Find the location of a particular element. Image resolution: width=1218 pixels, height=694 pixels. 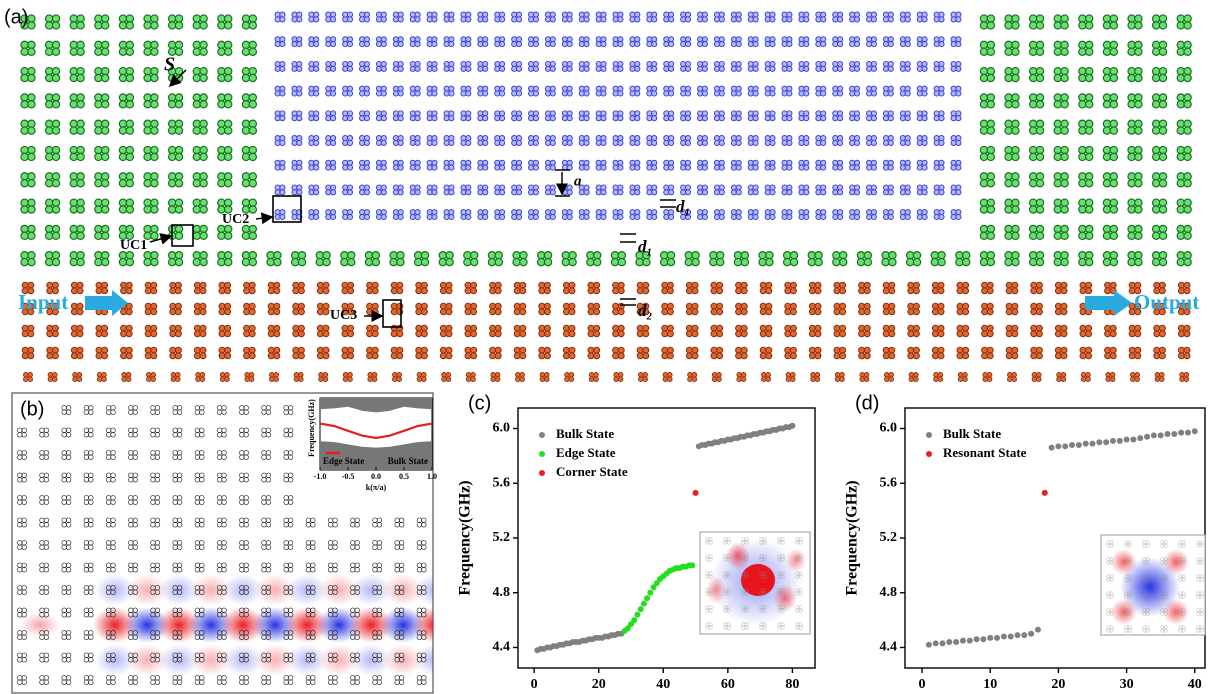

y-tick-label: 5.2 is located at coordinates (502, 537).